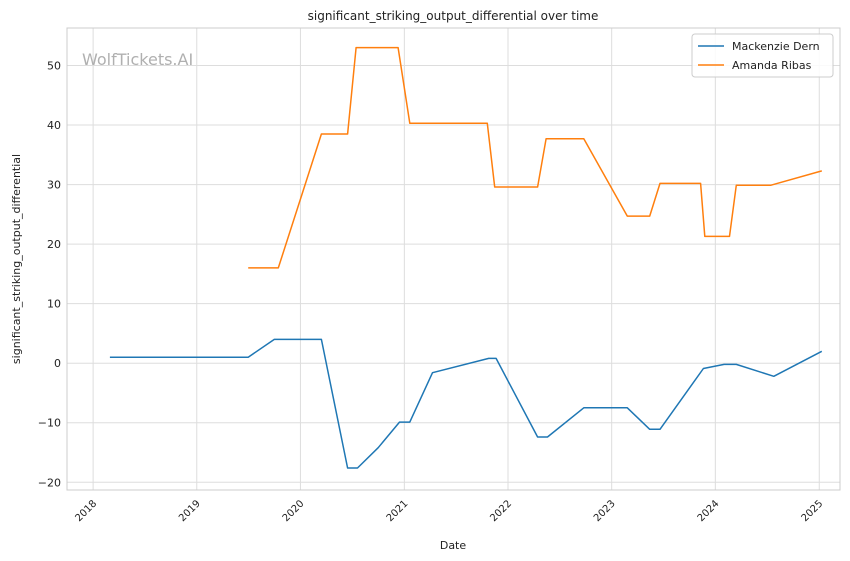 The image size is (850, 561). Describe the element at coordinates (16, 259) in the screenshot. I see `y-axis-label: significant_striking_output_differential` at that location.